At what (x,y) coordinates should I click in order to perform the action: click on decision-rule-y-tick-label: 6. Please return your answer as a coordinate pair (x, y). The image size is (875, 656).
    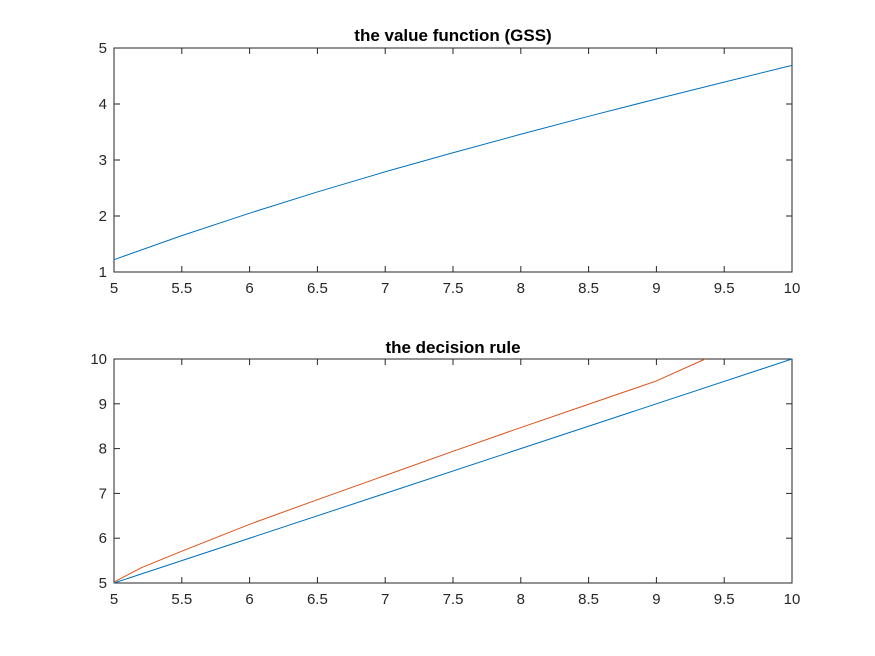
    Looking at the image, I should click on (103, 538).